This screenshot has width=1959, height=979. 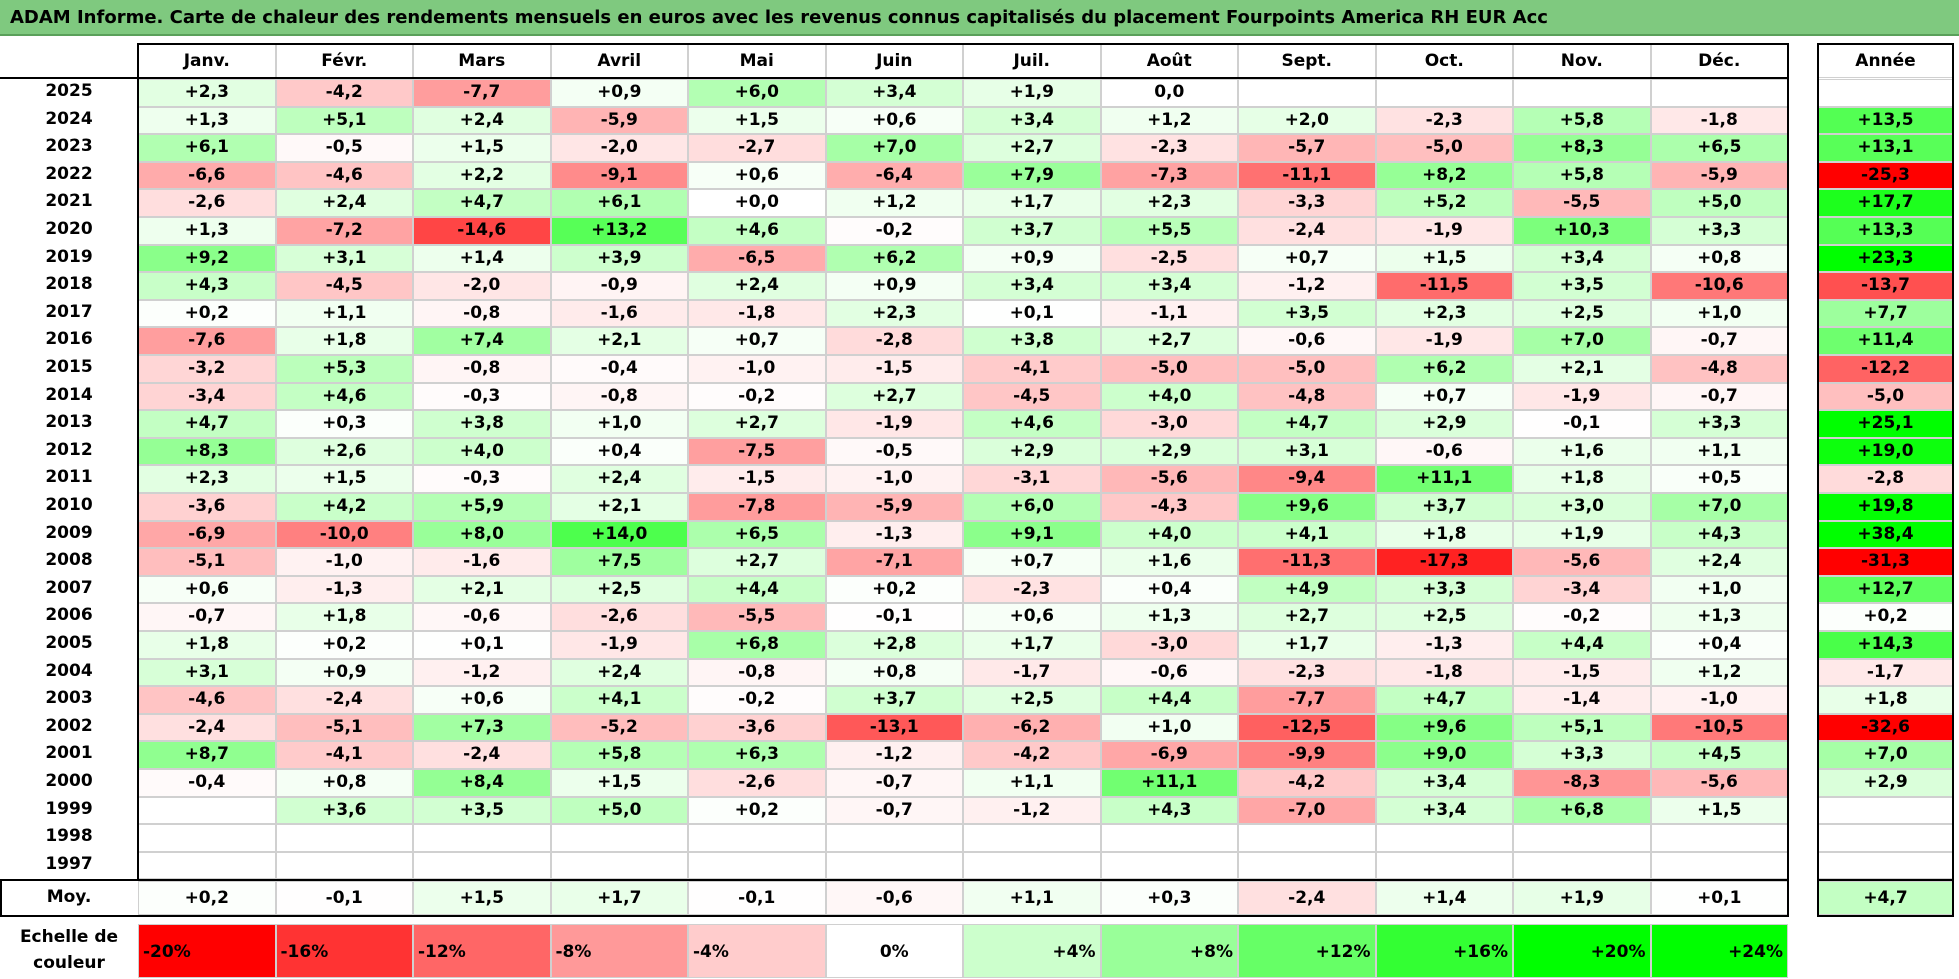 What do you see at coordinates (1032, 313) in the screenshot?
I see `heatmap-cell: +0,1` at bounding box center [1032, 313].